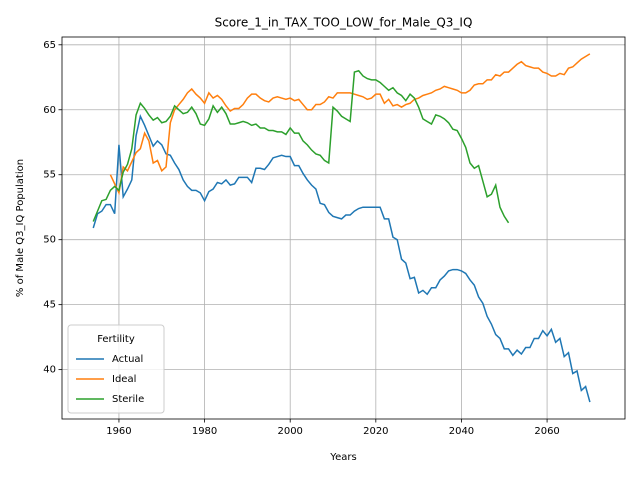 This screenshot has width=640, height=484. I want to click on y-tick-label: 45, so click(49, 305).